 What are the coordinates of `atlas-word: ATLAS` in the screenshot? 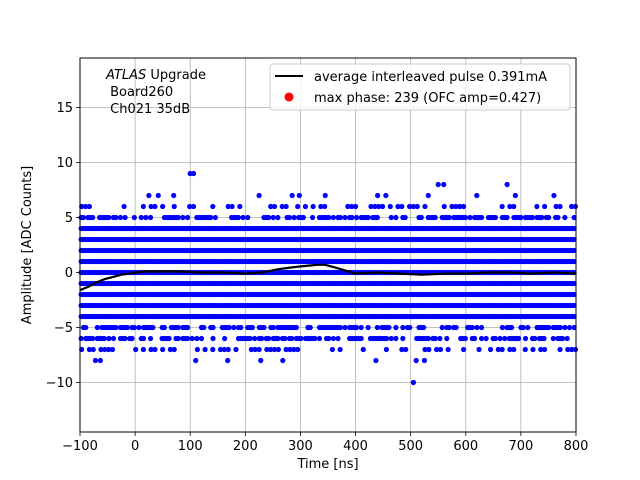 It's located at (125, 75).